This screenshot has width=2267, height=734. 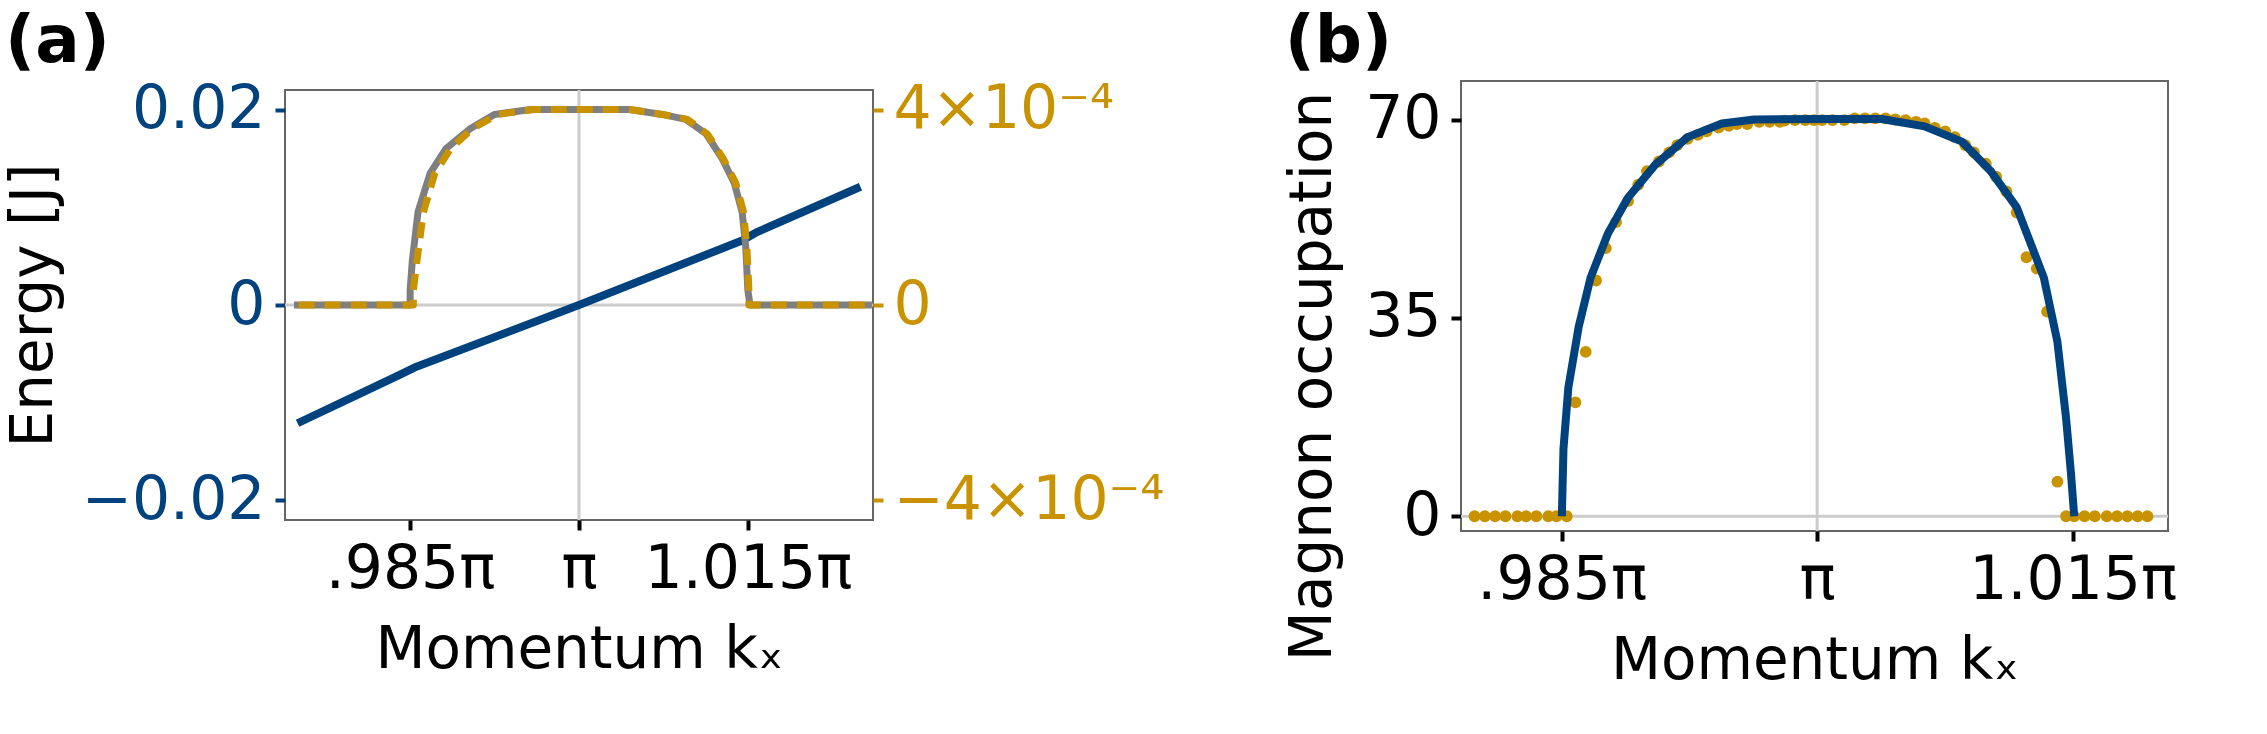 What do you see at coordinates (173, 497) in the screenshot?
I see `y-tick-label: −0.02` at bounding box center [173, 497].